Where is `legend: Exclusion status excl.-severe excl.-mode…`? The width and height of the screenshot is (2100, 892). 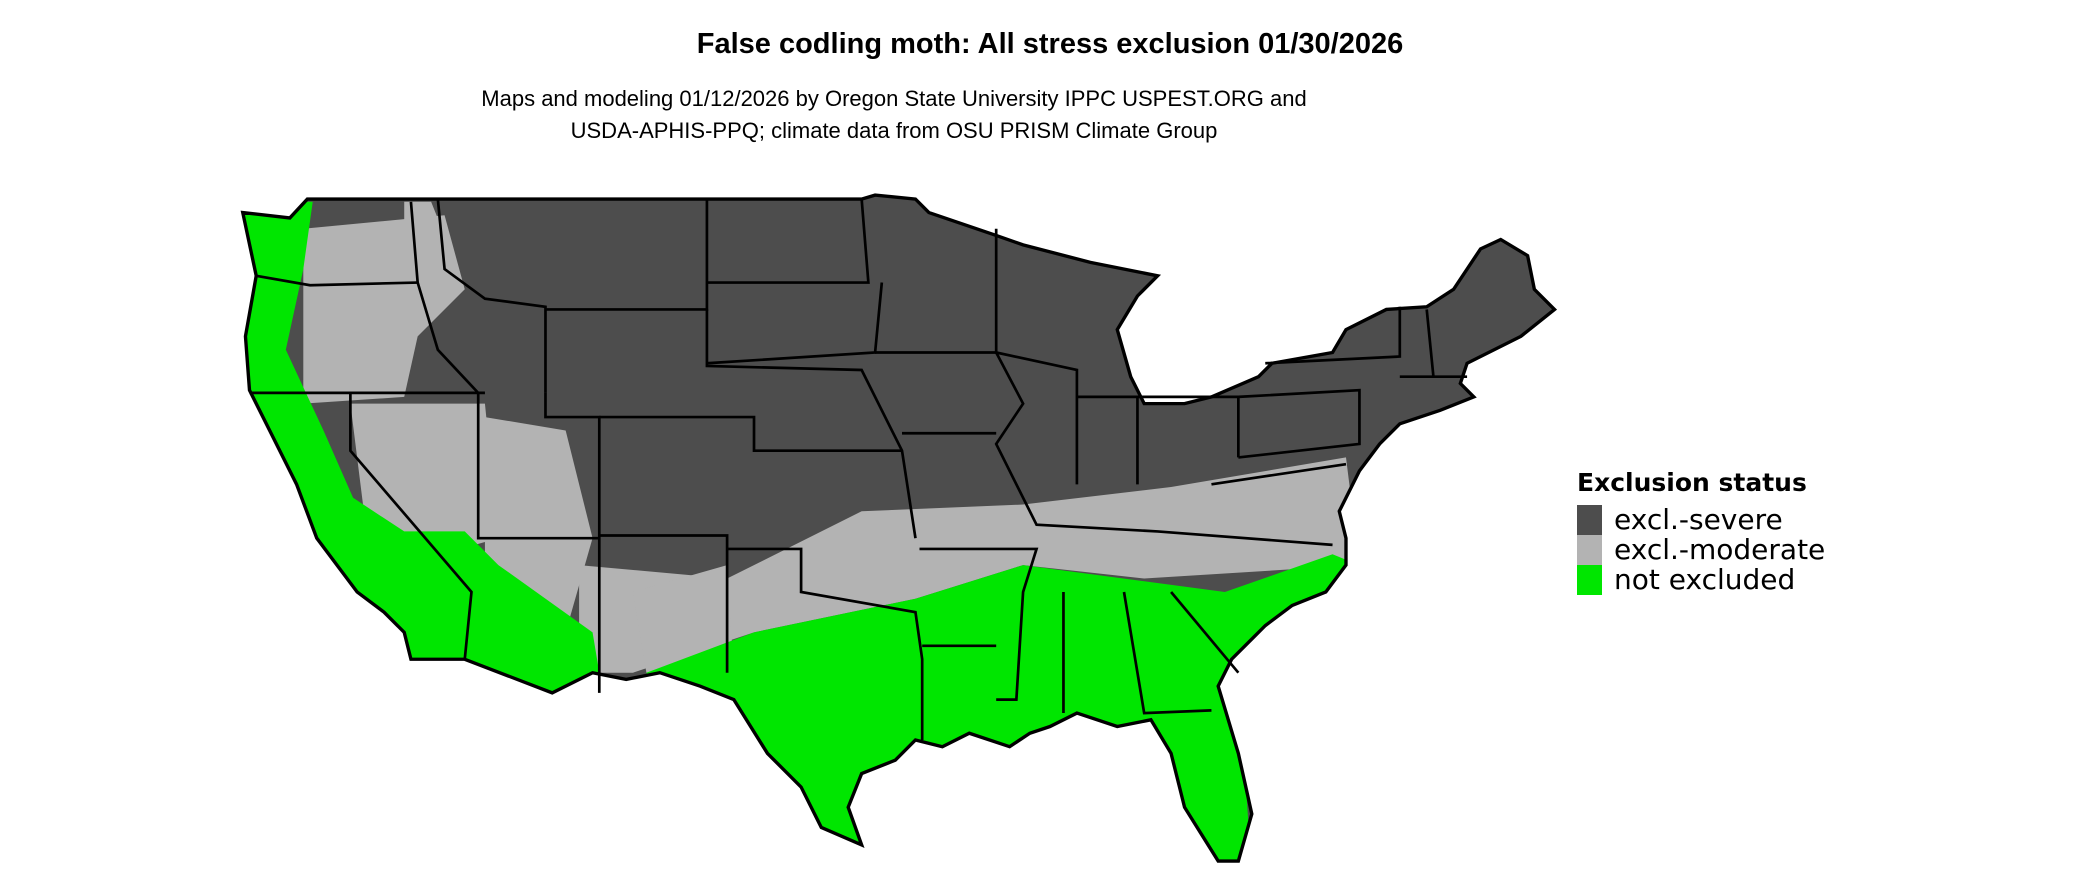 legend: Exclusion status excl.-severe excl.-mode… is located at coordinates (1701, 531).